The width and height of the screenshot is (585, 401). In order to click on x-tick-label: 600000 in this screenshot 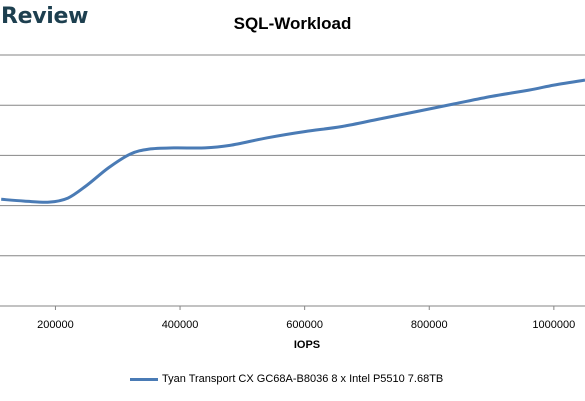, I will do `click(304, 325)`.